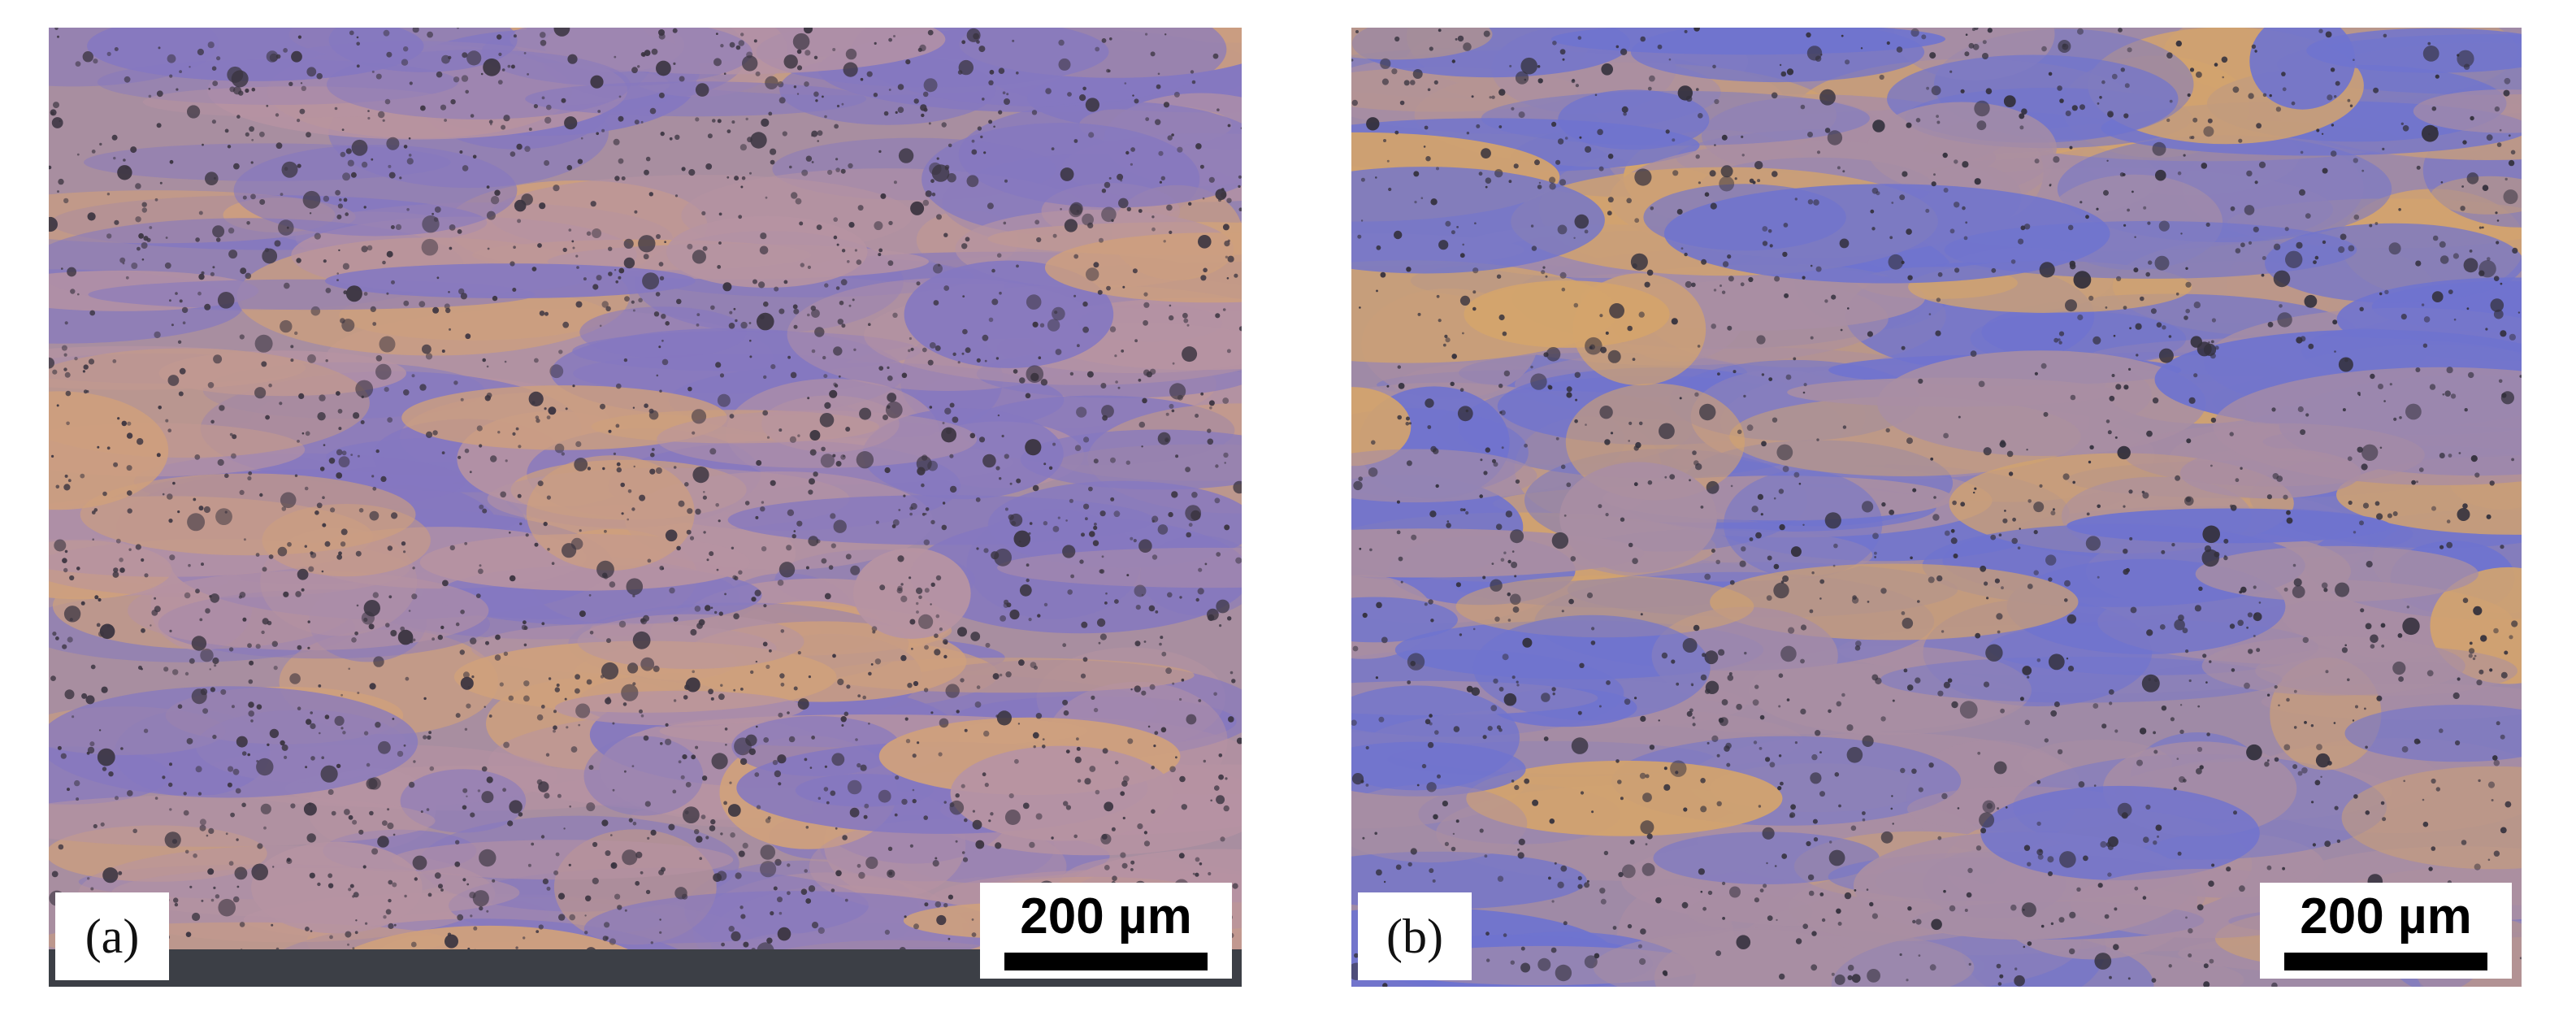 This screenshot has height=1029, width=2576. Describe the element at coordinates (112, 936) in the screenshot. I see `panel-label-a: (a)` at that location.